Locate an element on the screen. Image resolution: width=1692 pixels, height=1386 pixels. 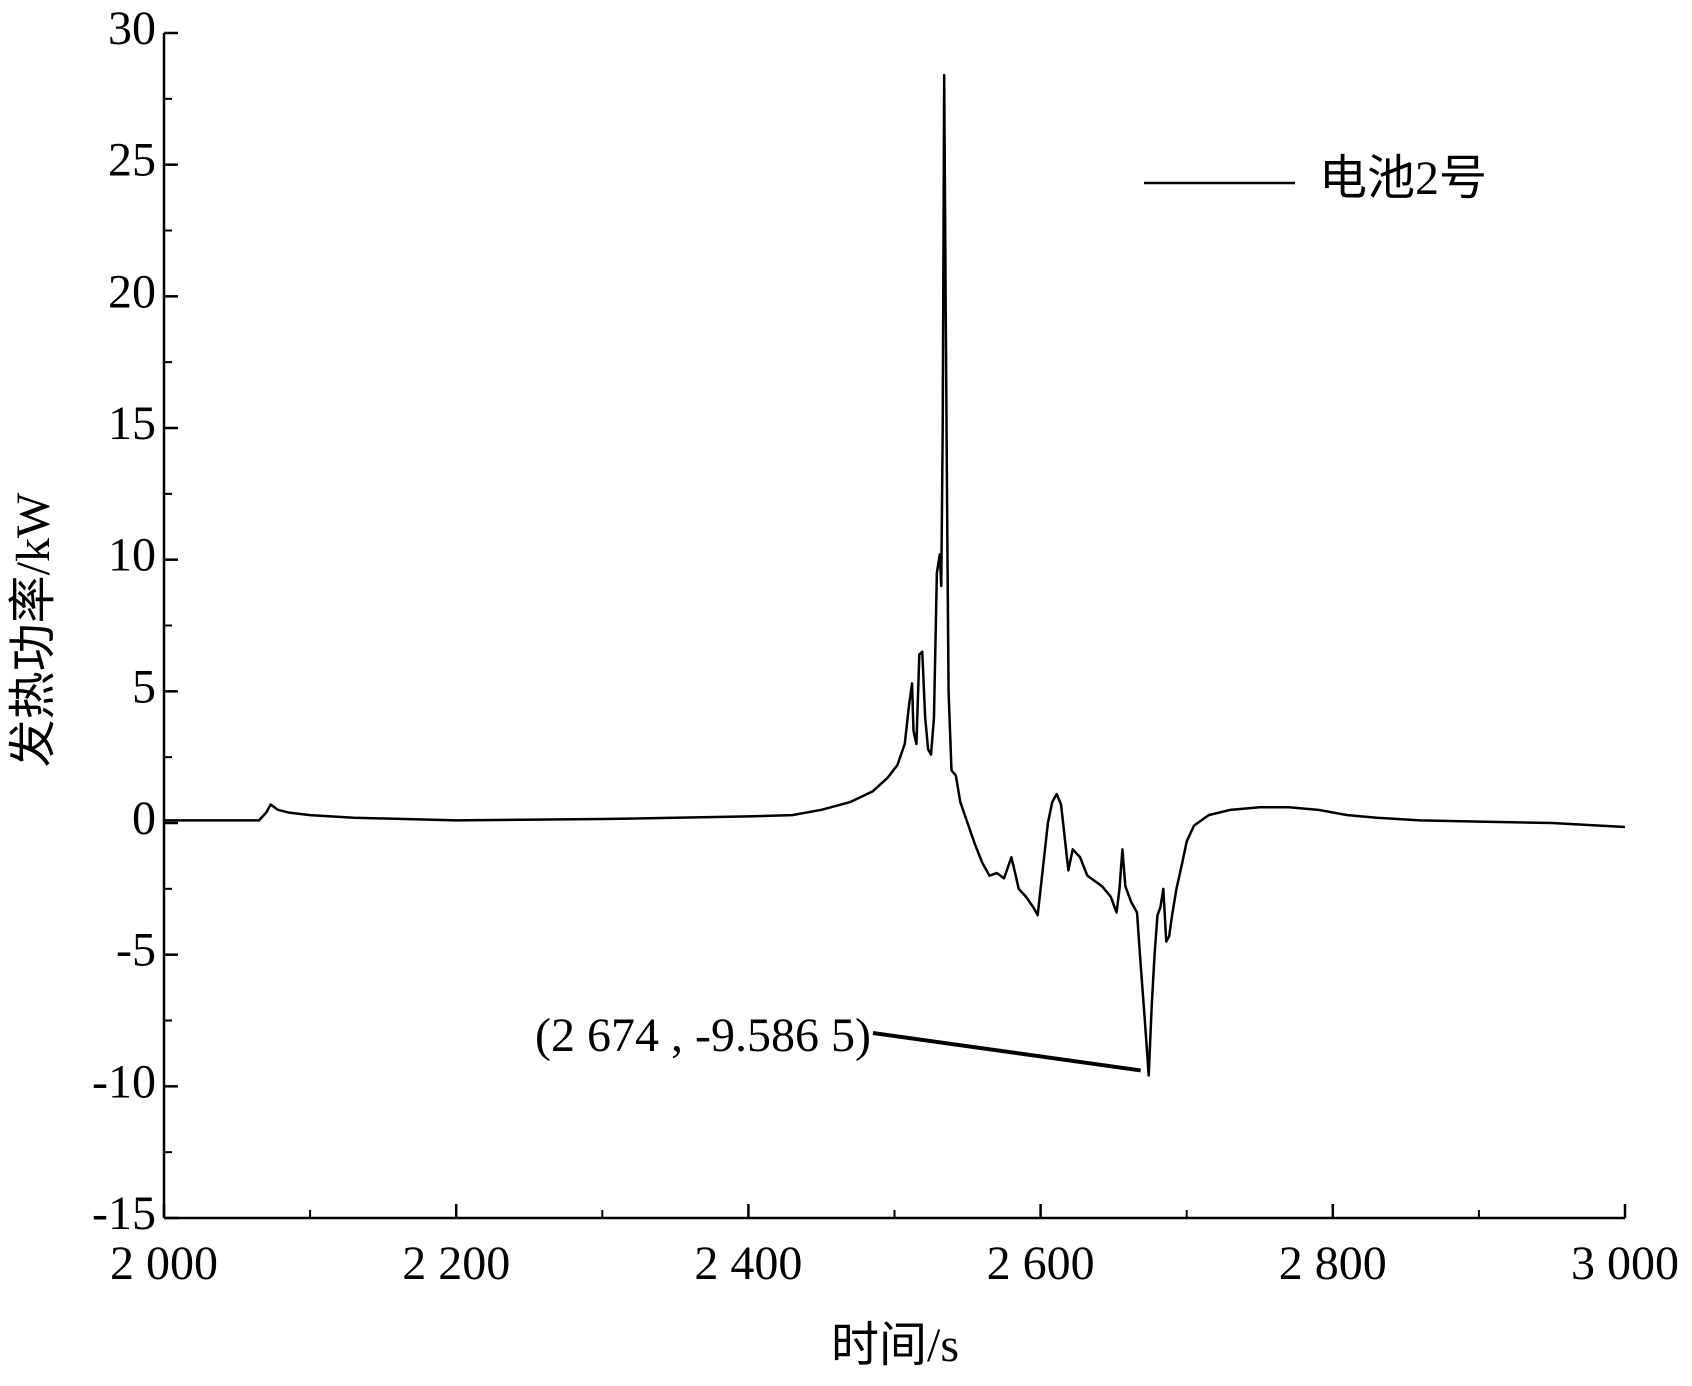
y-tick-label: 20 is located at coordinates (132, 291).